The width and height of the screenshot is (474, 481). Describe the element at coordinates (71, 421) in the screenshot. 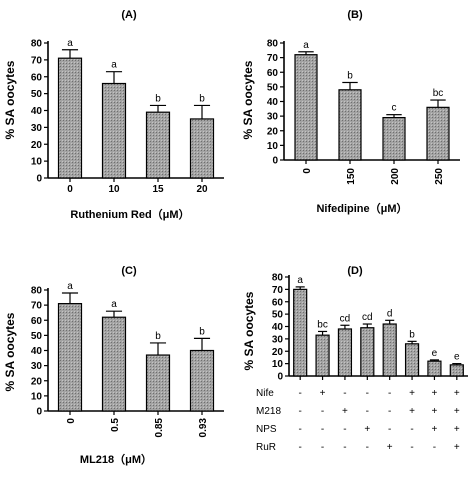

I see `panel-c-x-tick-label: 0` at that location.